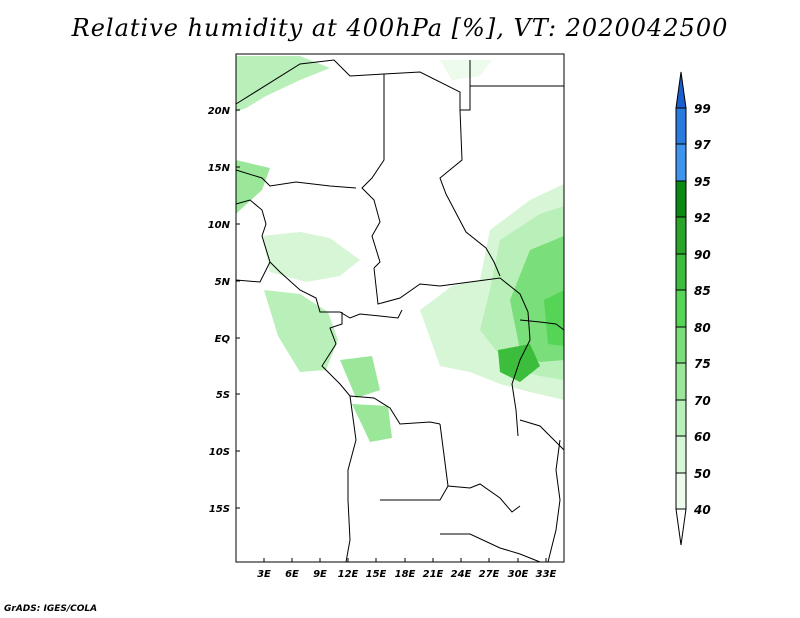  Describe the element at coordinates (489, 574) in the screenshot. I see `svg-text: 27E` at that location.